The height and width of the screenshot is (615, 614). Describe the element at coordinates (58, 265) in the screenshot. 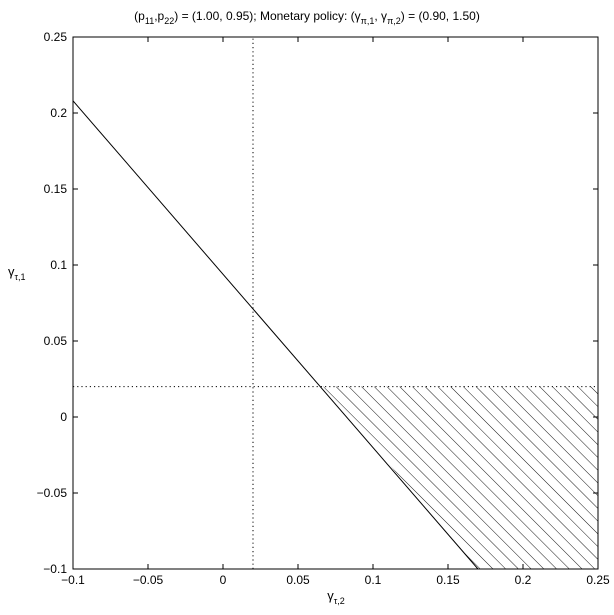

I see `y-tick-label: 0.1` at that location.